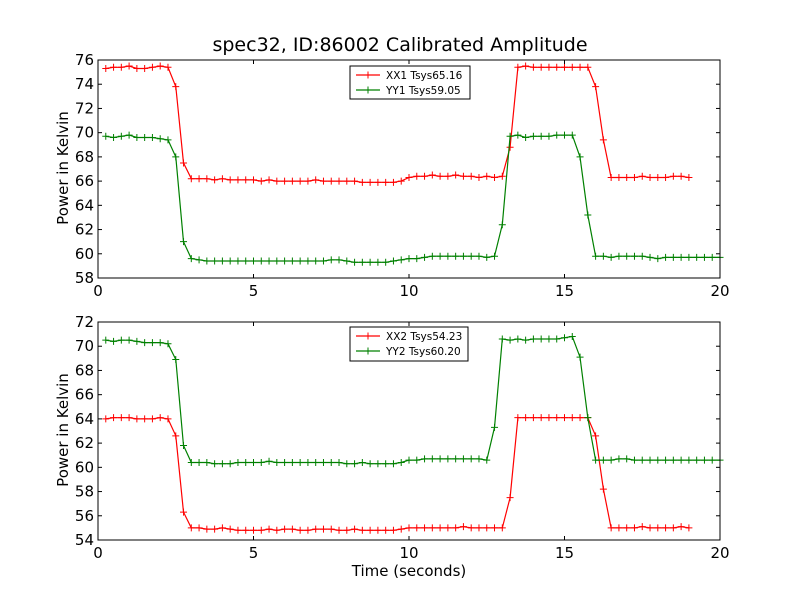 This screenshot has width=800, height=600. What do you see at coordinates (719, 291) in the screenshot?
I see `x-tick-label: 20` at bounding box center [719, 291].